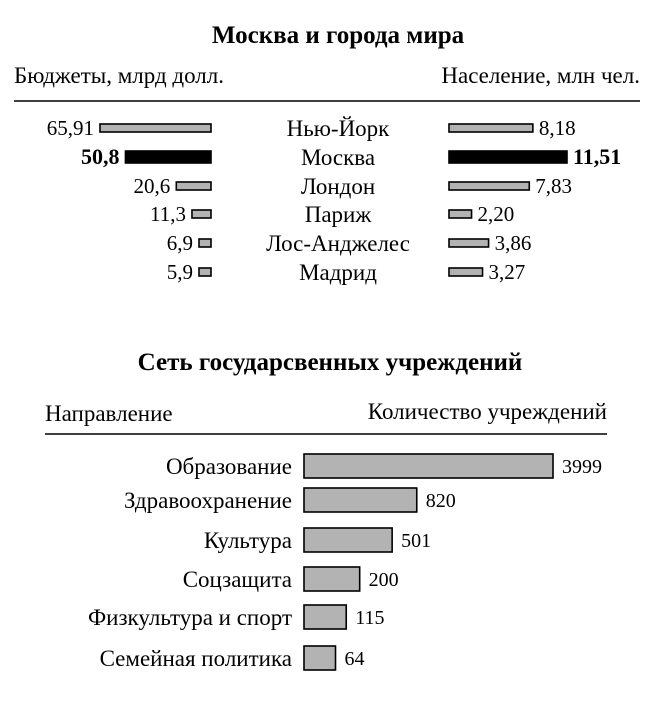 The width and height of the screenshot is (661, 707). I want to click on count-value-label: 3999, so click(582, 467).